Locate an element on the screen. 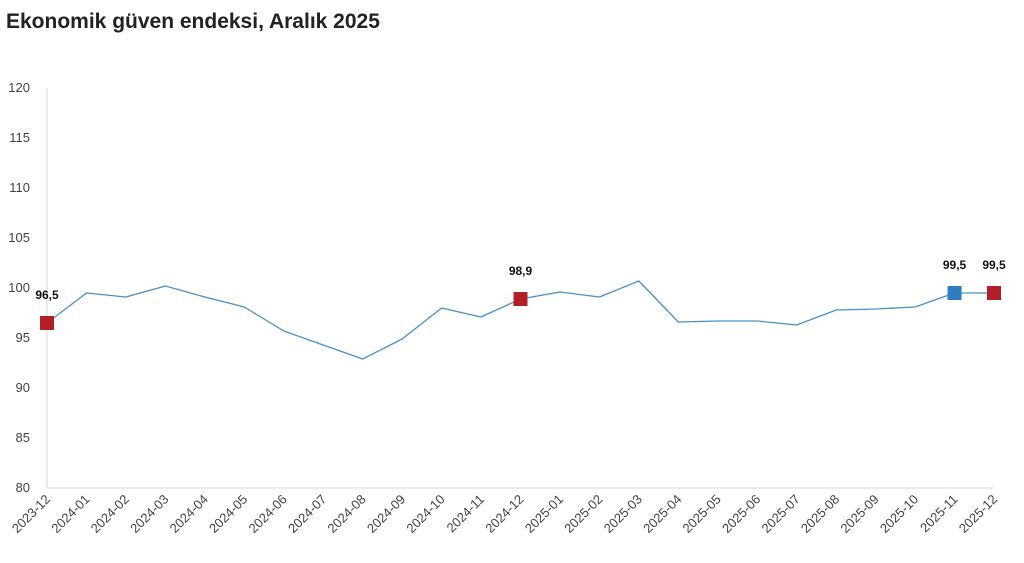  x-tick-label: 2024-11 is located at coordinates (465, 514).